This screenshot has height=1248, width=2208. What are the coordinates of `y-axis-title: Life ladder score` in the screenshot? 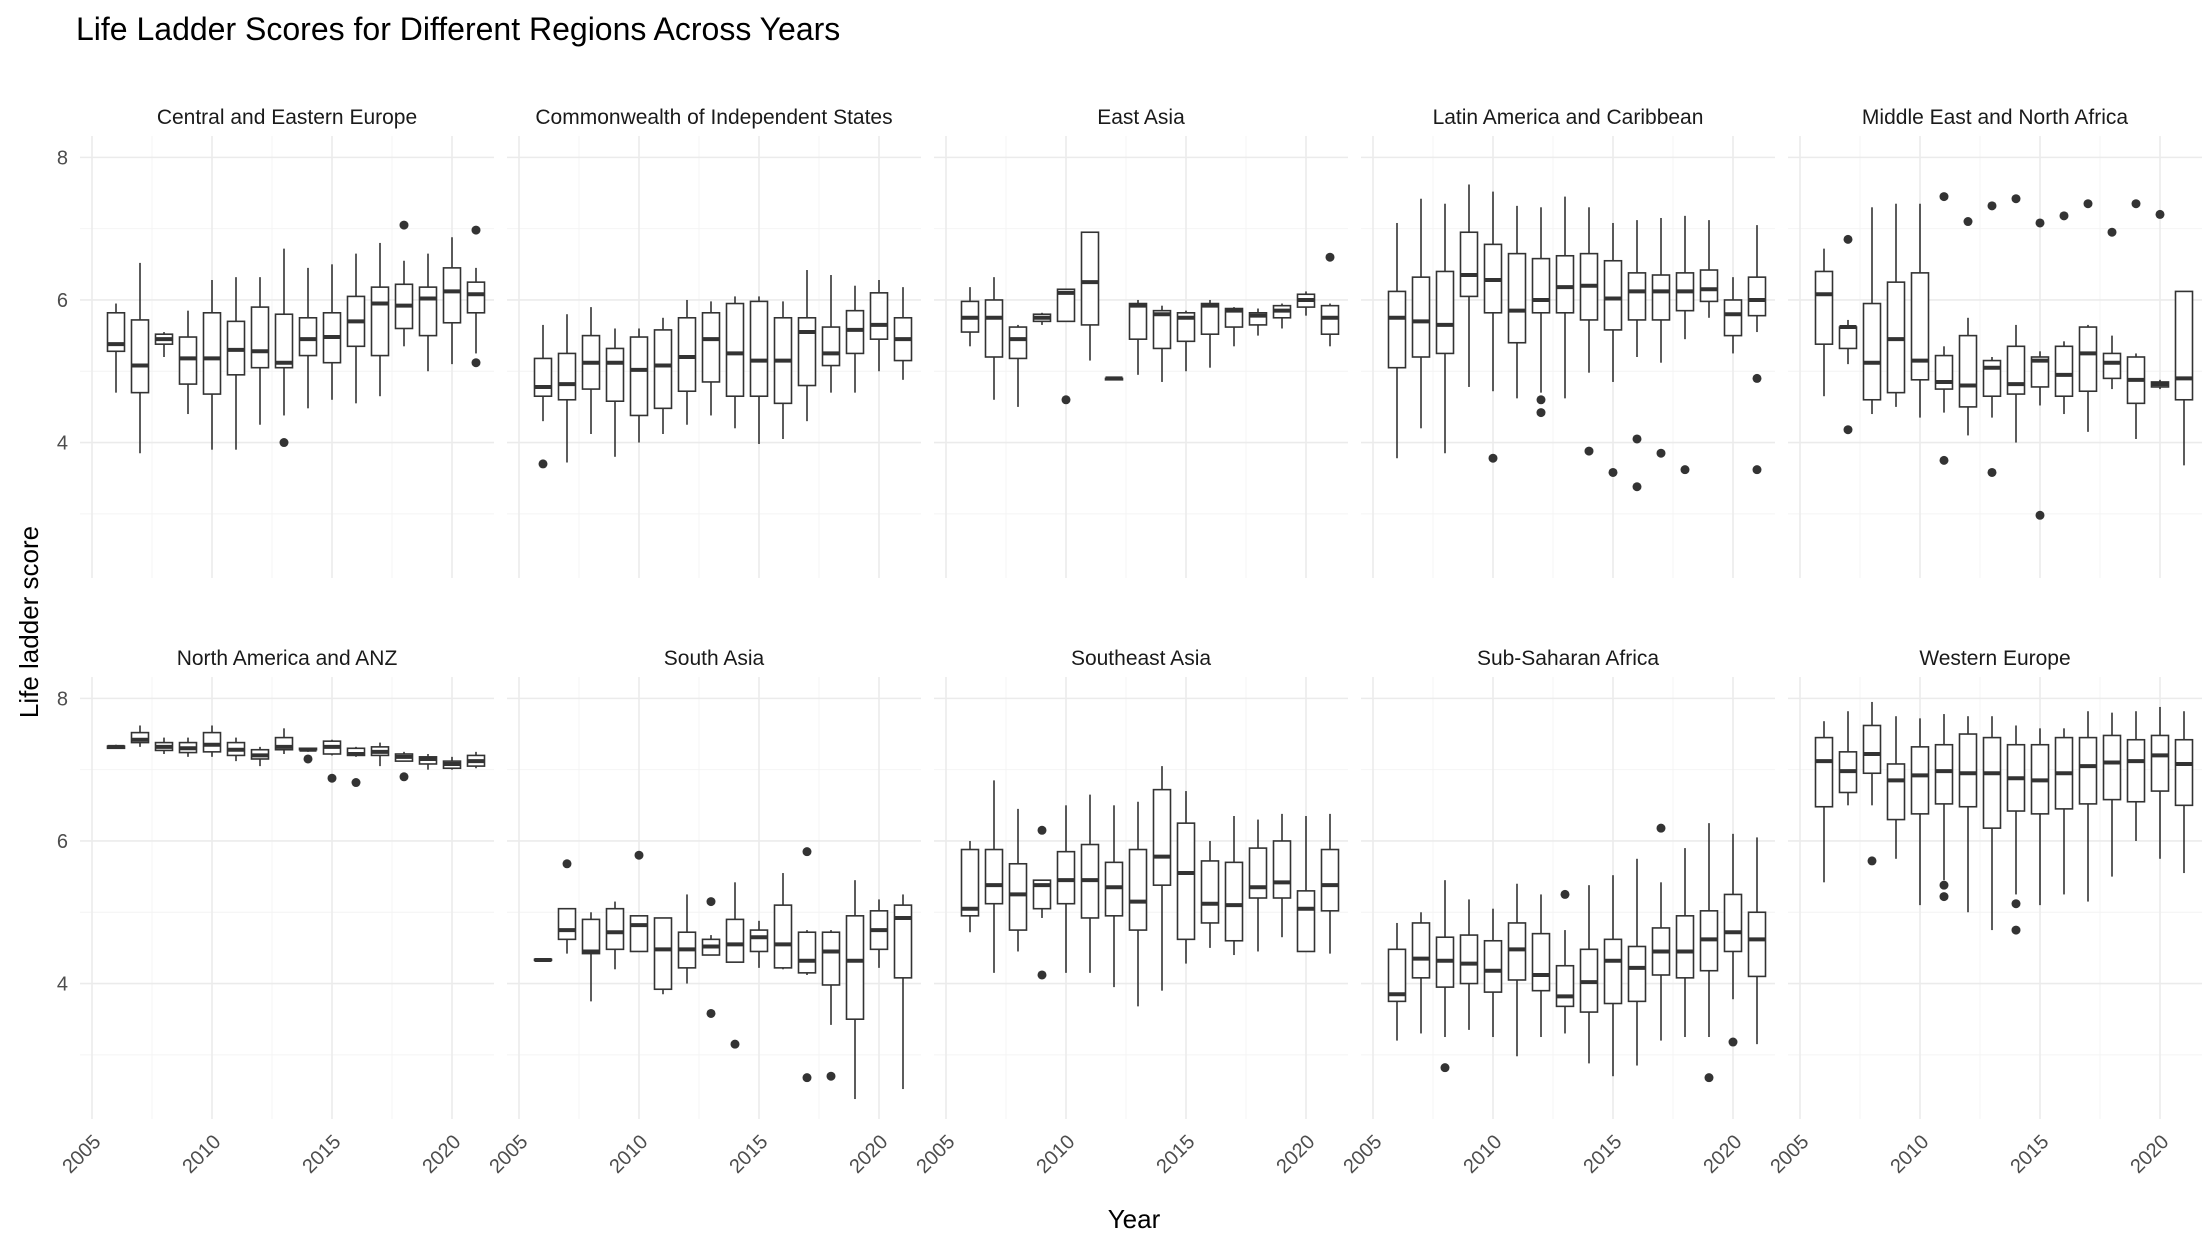 It's located at (29, 622).